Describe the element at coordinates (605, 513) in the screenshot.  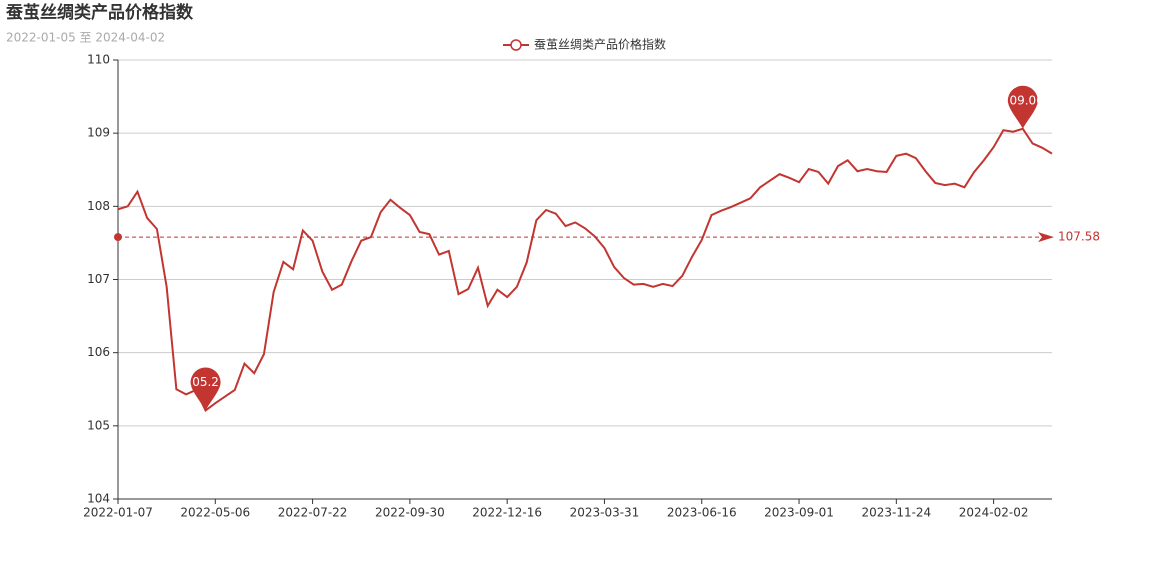
I see `x-tick-label: 2023-03-31` at that location.